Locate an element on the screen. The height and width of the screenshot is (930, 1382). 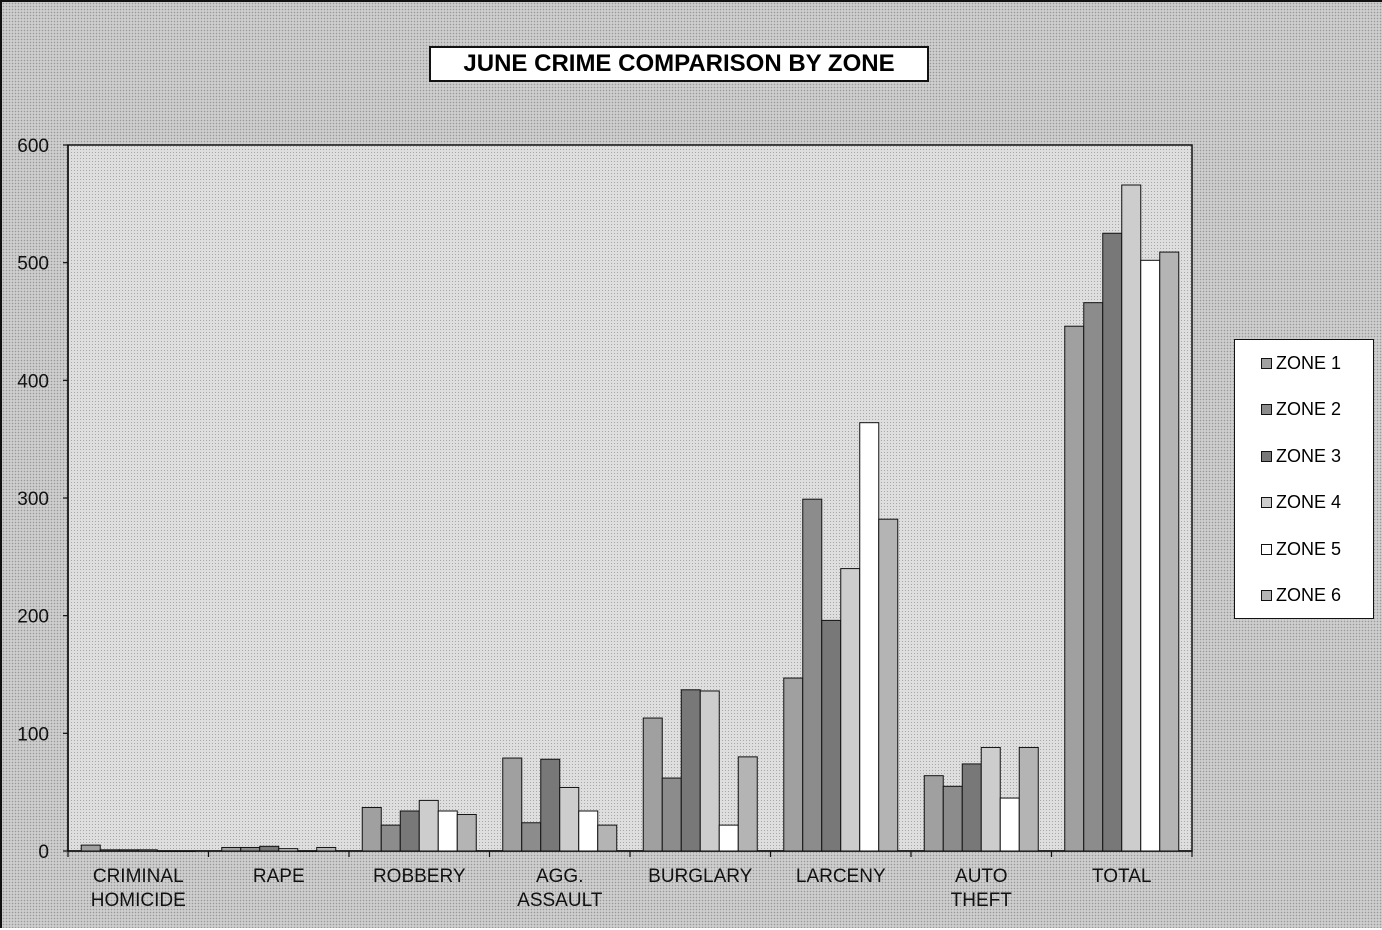
legend-label: ZONE 4 is located at coordinates (1309, 502).